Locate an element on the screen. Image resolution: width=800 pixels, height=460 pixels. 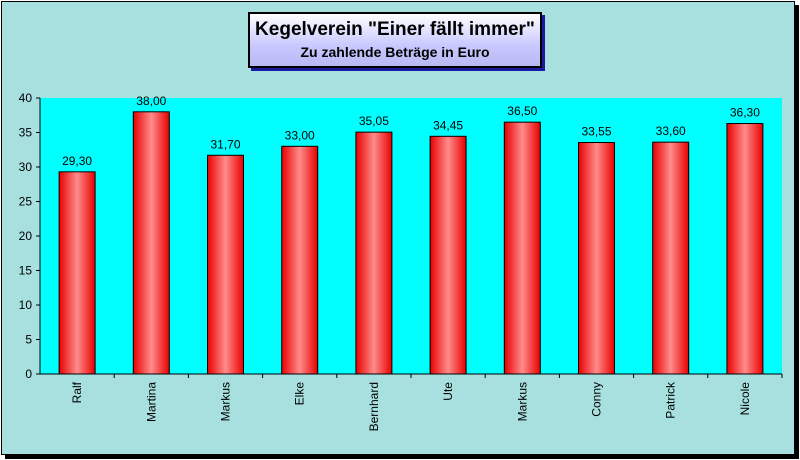
data-label-6: 34,45 is located at coordinates (448, 125).